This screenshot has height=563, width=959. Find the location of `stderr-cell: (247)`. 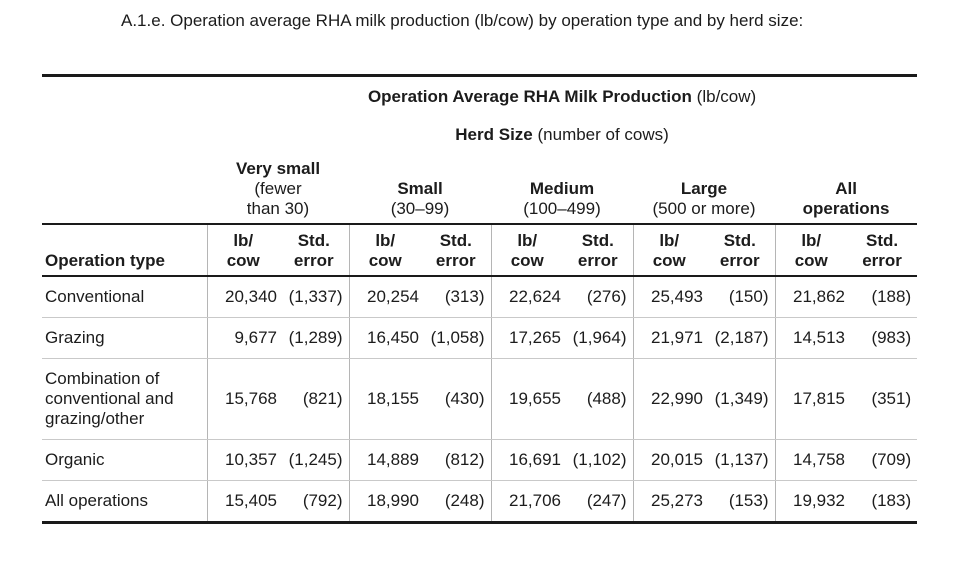

stderr-cell: (247) is located at coordinates (598, 502).